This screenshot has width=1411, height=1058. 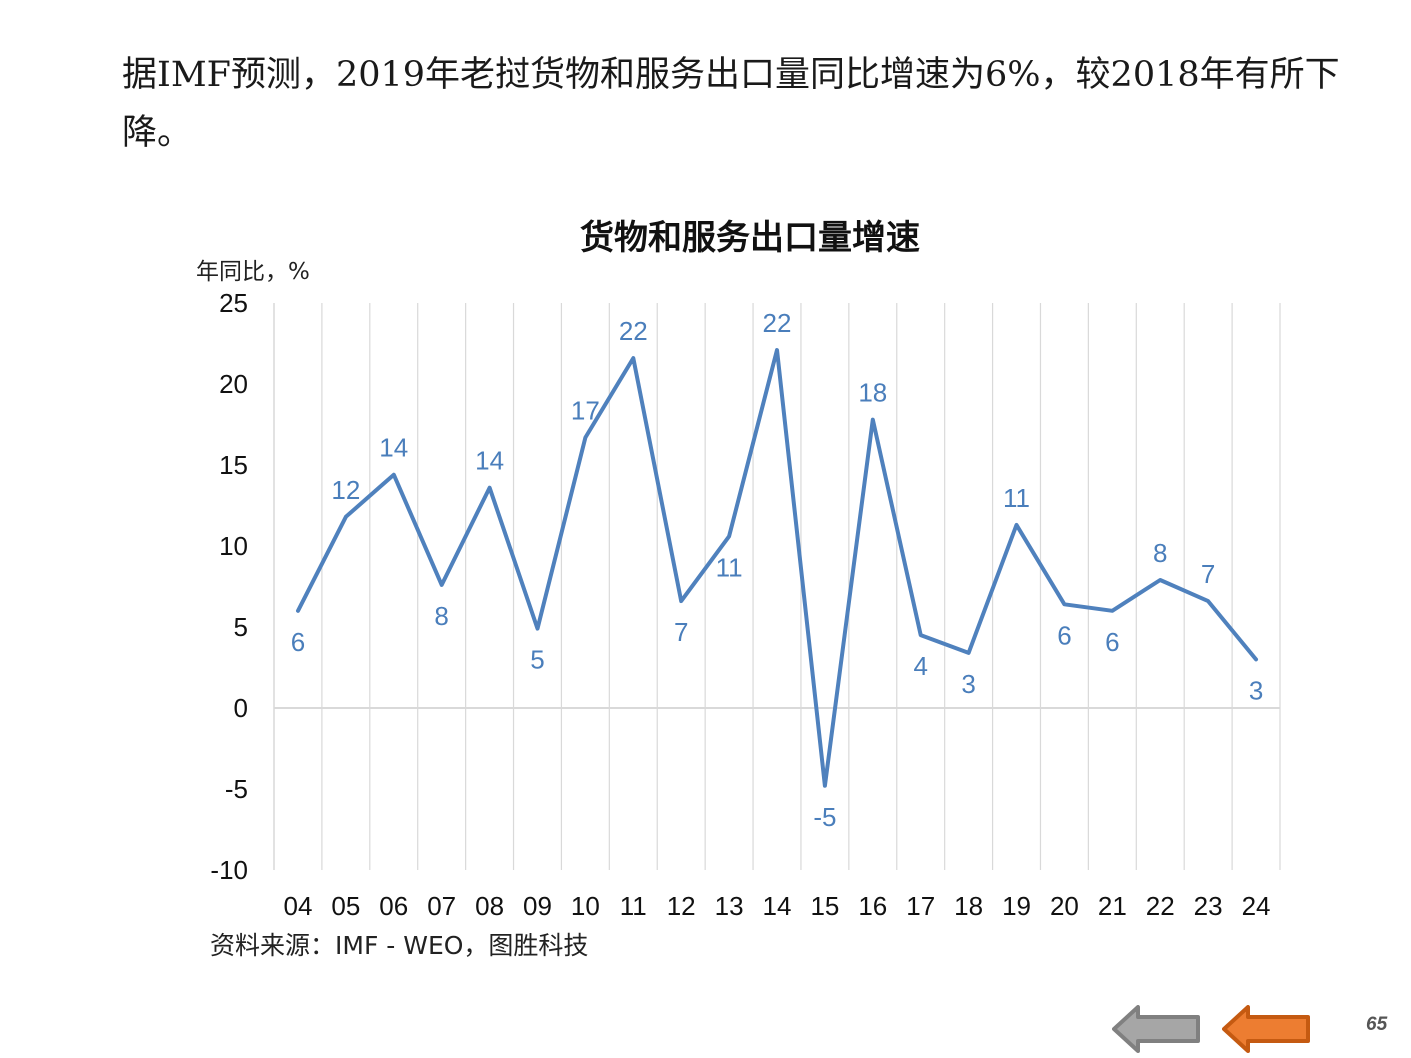 I want to click on x-tick-label: 18, so click(x=968, y=906).